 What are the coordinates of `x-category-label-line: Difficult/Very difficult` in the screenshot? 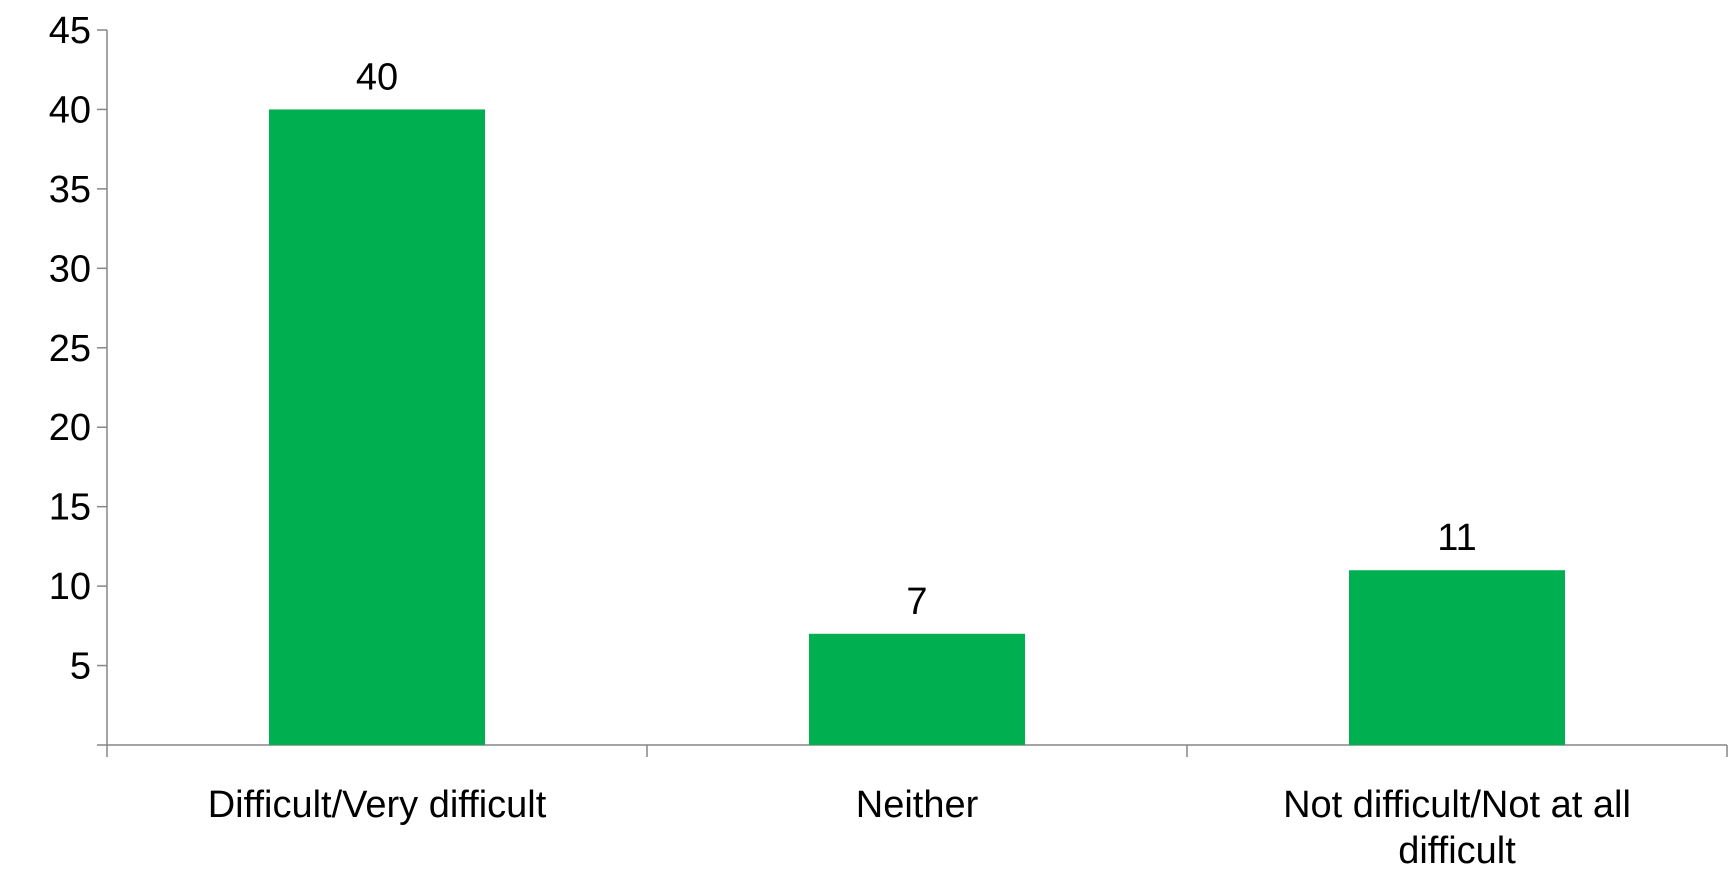 It's located at (377, 805).